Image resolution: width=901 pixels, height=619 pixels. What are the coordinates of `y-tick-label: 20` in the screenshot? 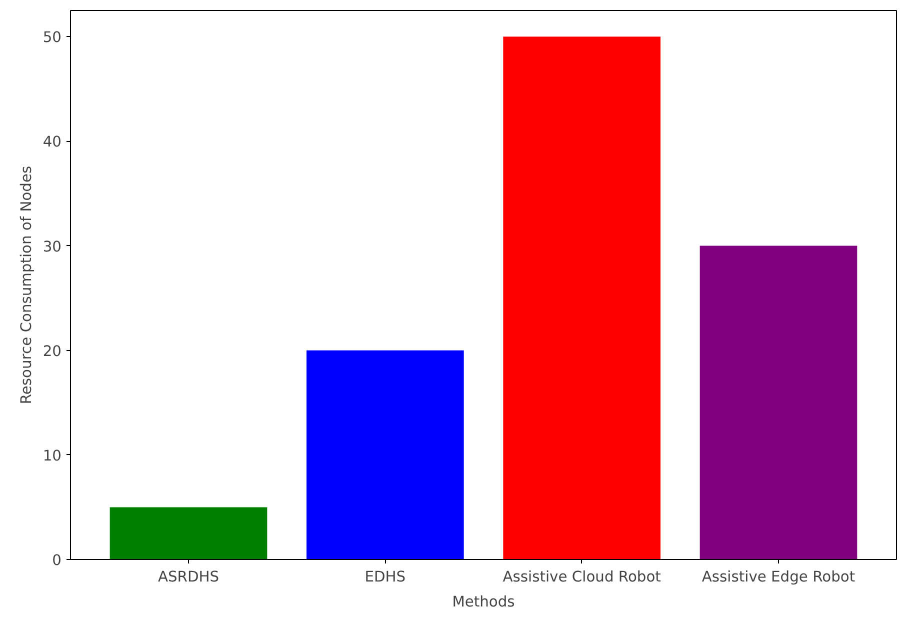 It's located at (52, 351).